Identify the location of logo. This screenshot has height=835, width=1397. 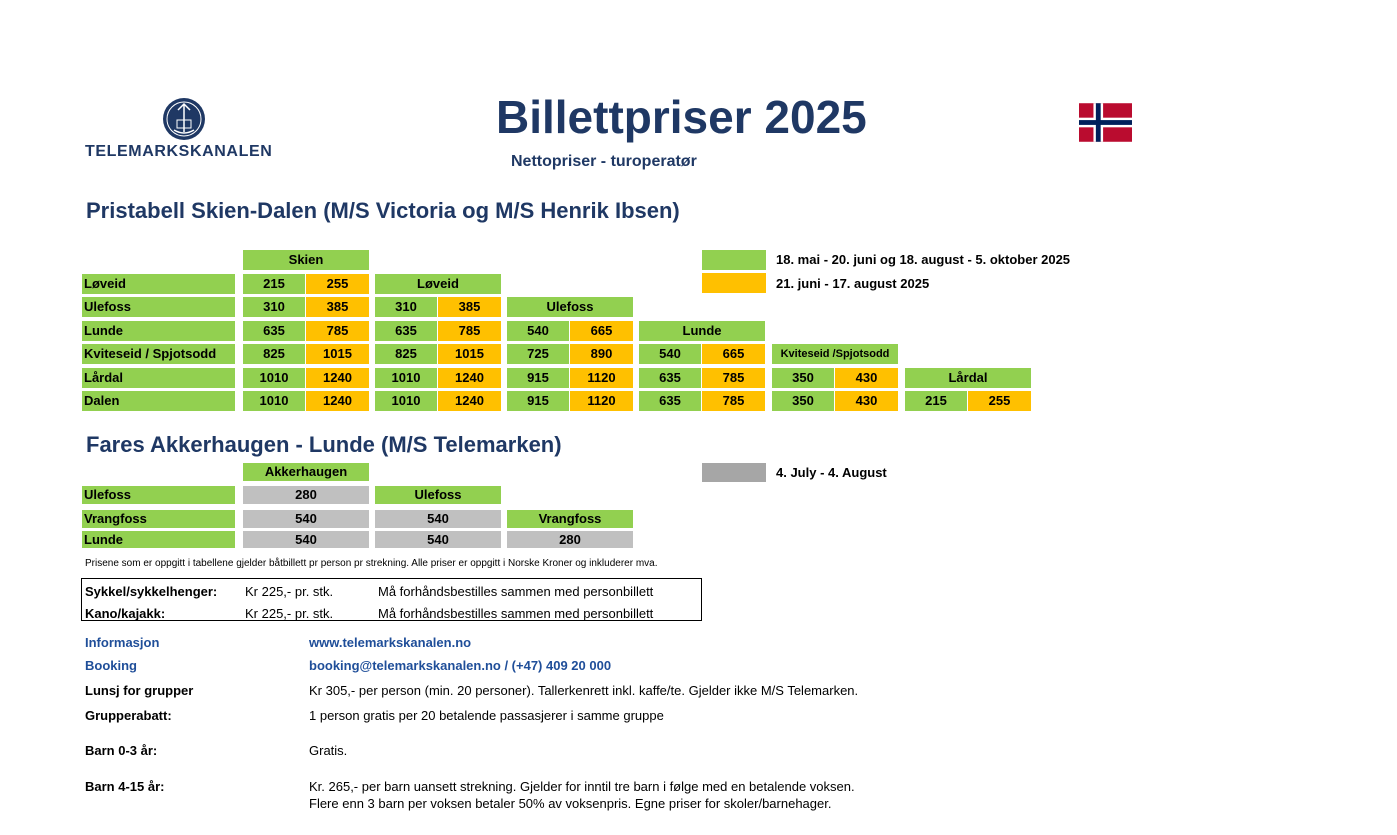
(184, 119).